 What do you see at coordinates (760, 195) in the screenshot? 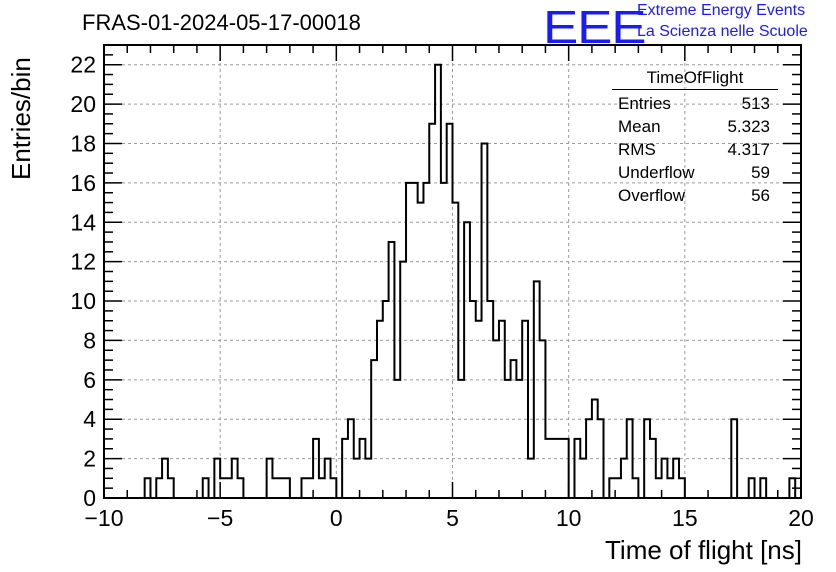
I see `stats-value: 56` at bounding box center [760, 195].